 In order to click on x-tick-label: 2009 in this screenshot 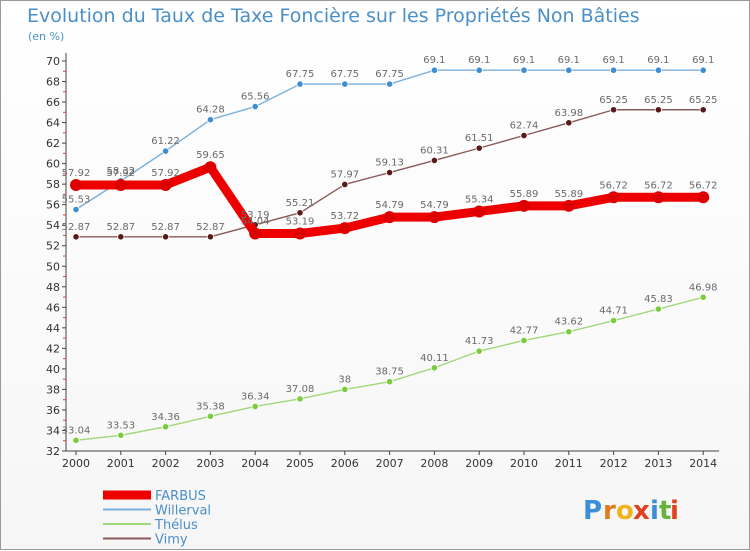, I will do `click(479, 463)`.